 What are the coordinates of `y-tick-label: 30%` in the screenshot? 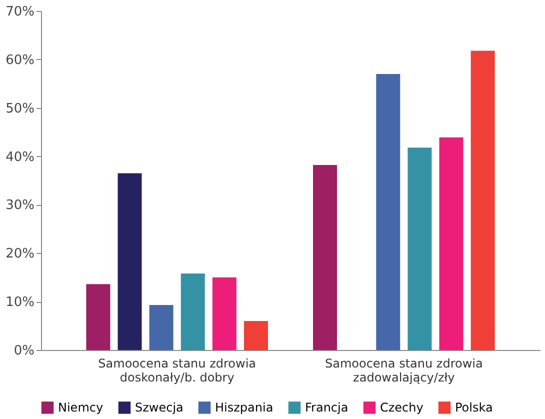 It's located at (20, 206).